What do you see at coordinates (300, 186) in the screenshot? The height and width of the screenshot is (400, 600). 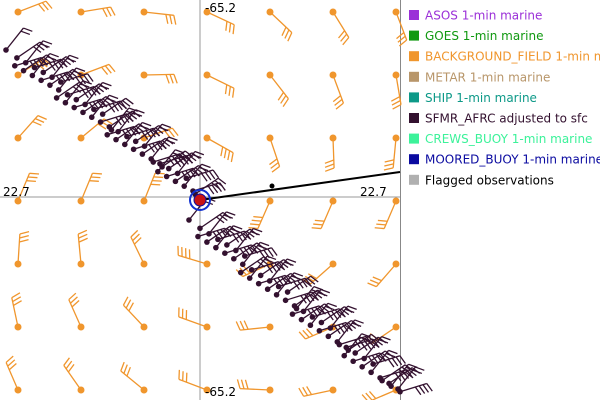 I see `track-line` at bounding box center [300, 186].